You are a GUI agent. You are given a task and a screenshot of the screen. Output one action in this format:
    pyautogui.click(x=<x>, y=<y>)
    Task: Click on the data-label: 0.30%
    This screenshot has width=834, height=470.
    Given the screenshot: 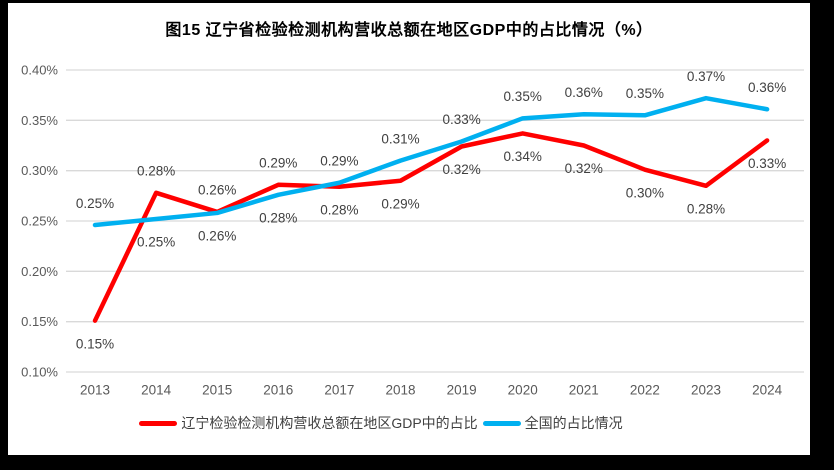 What is the action you would take?
    pyautogui.click(x=645, y=192)
    